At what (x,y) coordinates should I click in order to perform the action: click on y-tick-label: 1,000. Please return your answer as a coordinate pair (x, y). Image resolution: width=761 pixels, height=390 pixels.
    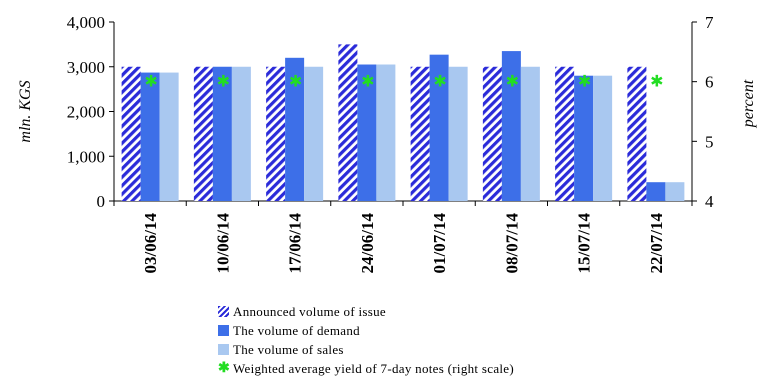
    Looking at the image, I should click on (86, 156).